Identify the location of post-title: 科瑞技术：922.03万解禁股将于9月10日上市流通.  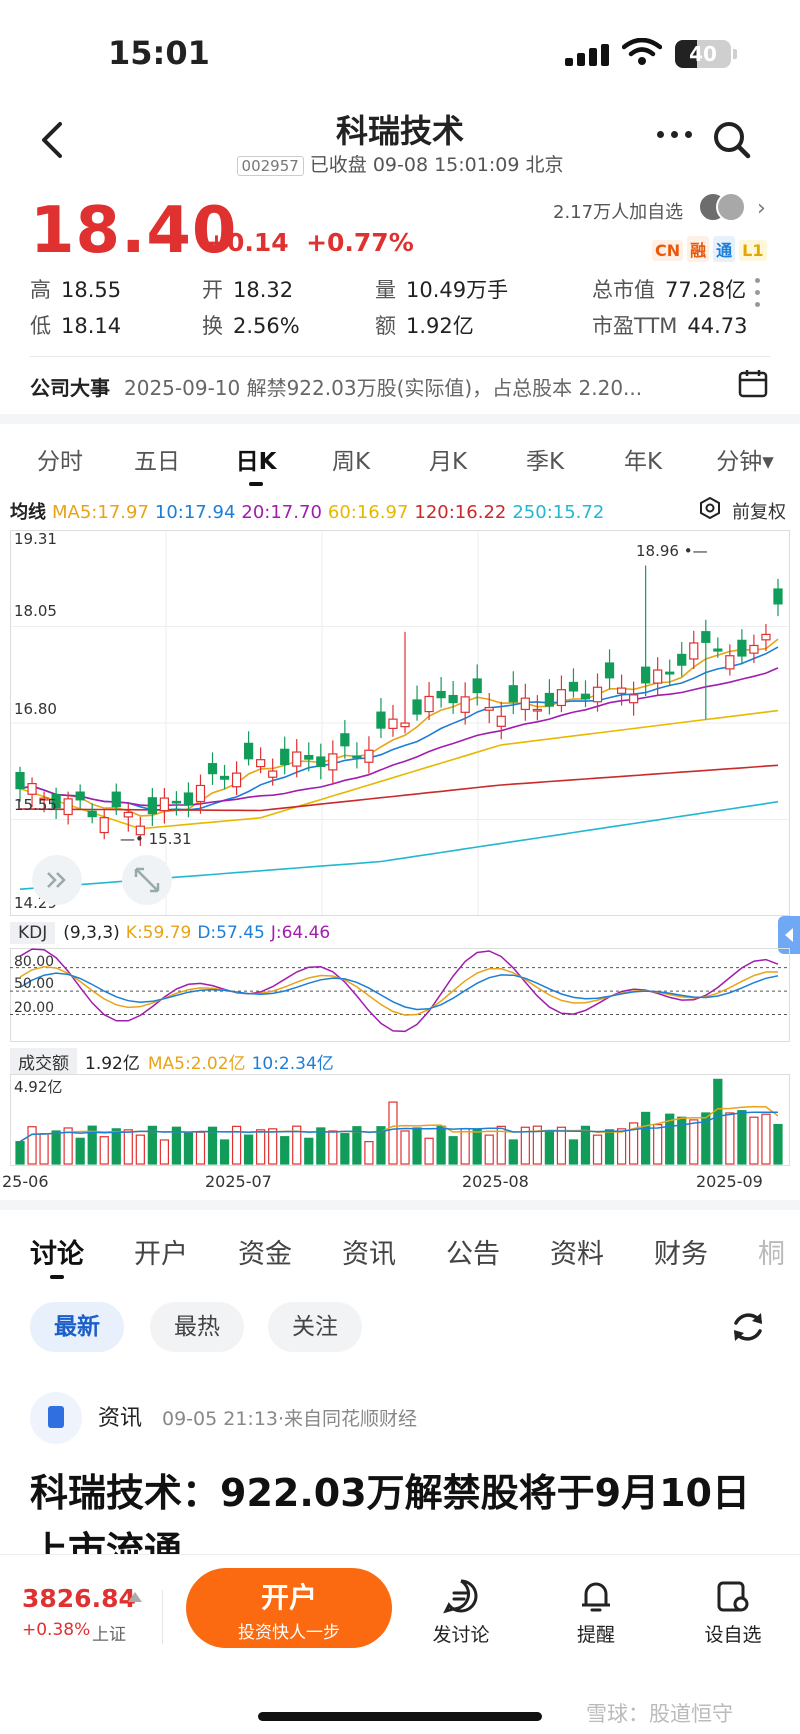
(390, 1512).